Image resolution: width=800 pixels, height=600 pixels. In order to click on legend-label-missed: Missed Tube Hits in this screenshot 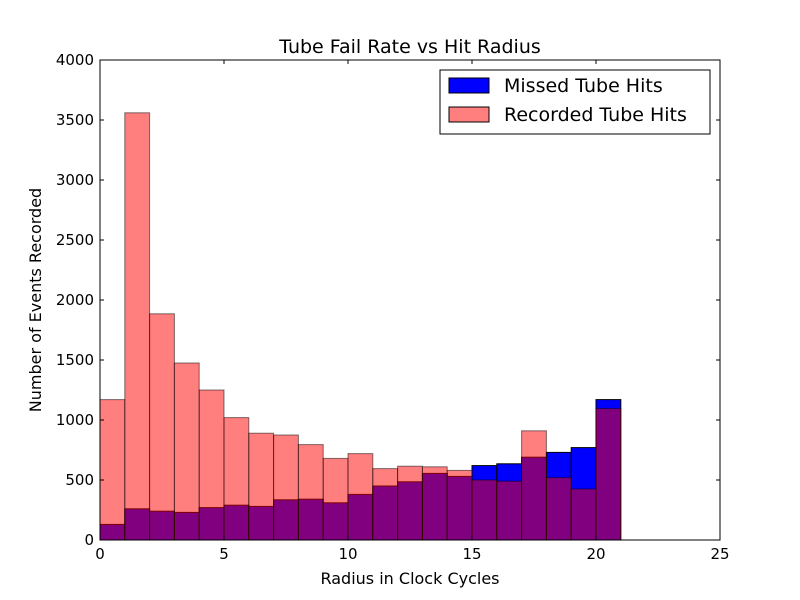, I will do `click(583, 86)`.